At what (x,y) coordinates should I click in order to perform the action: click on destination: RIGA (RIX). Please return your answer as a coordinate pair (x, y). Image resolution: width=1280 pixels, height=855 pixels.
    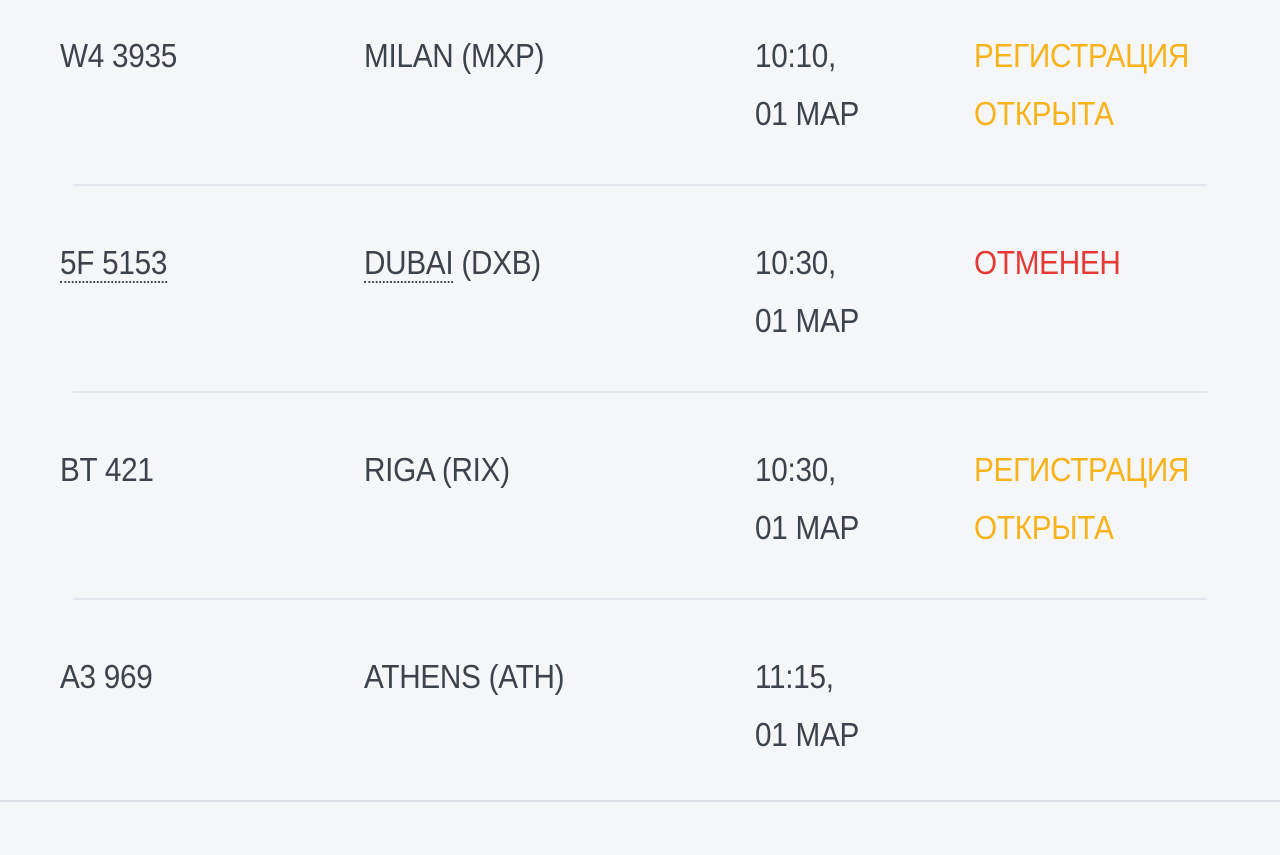
    Looking at the image, I should click on (437, 469).